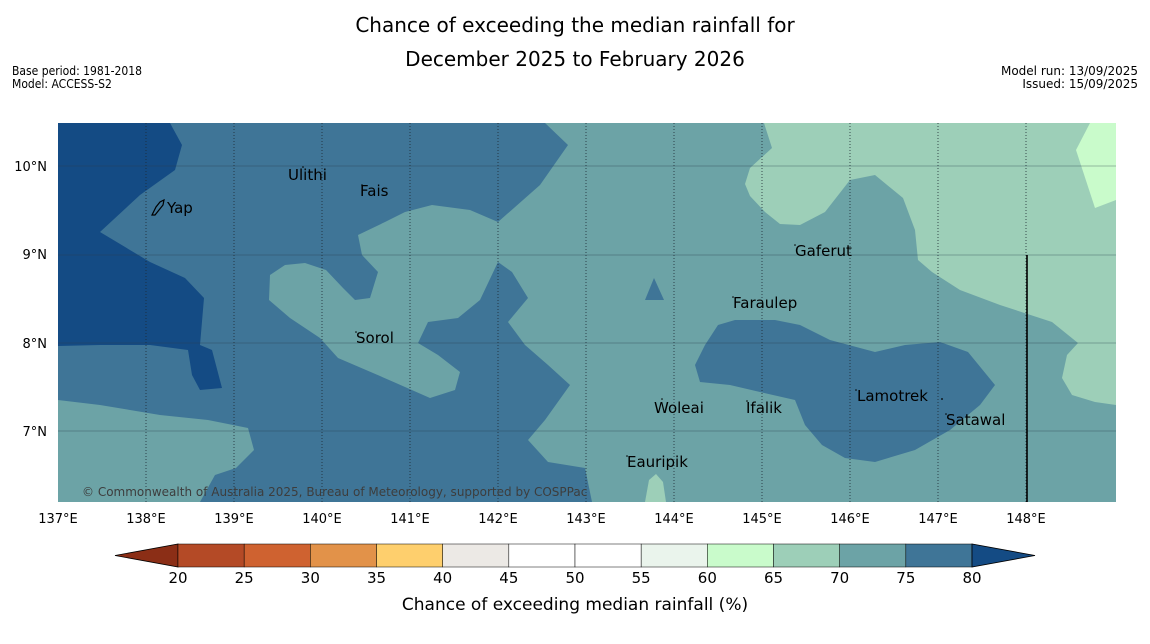  What do you see at coordinates (498, 519) in the screenshot?
I see `lon-tick: 142°E` at bounding box center [498, 519].